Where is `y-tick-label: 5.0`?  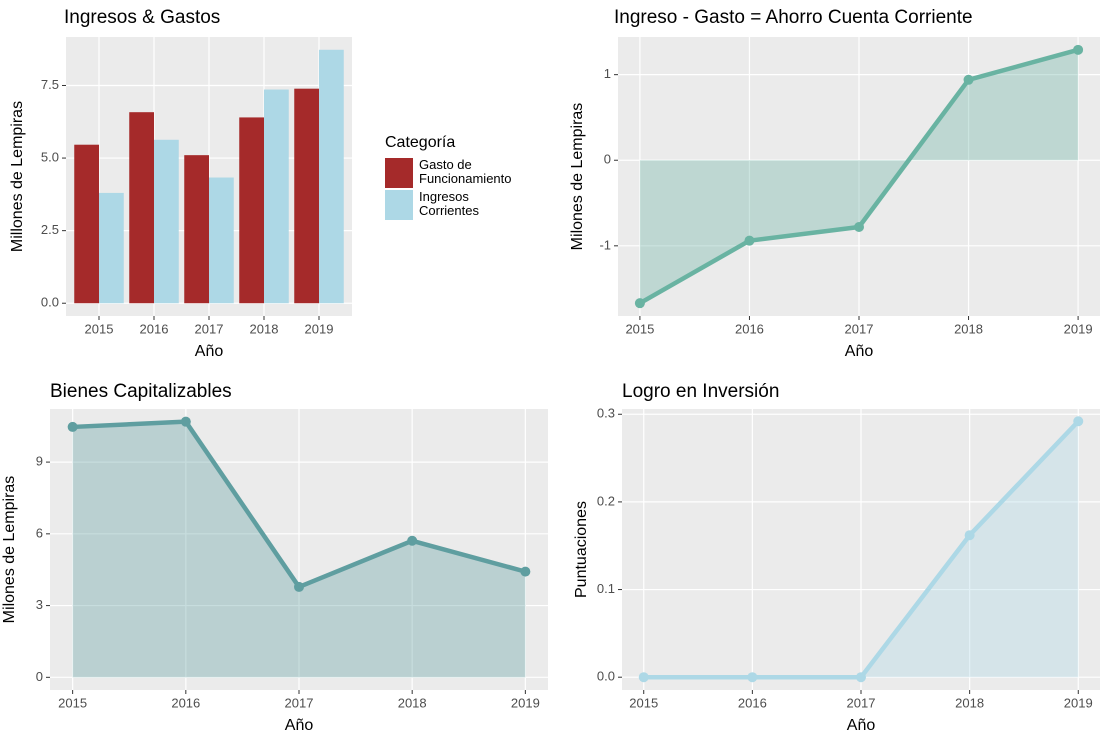
y-tick-label: 5.0 is located at coordinates (50, 157).